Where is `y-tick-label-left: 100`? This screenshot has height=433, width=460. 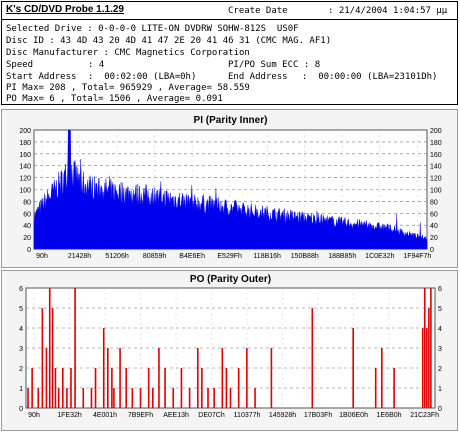 y-tick-label-left: 100 is located at coordinates (25, 191).